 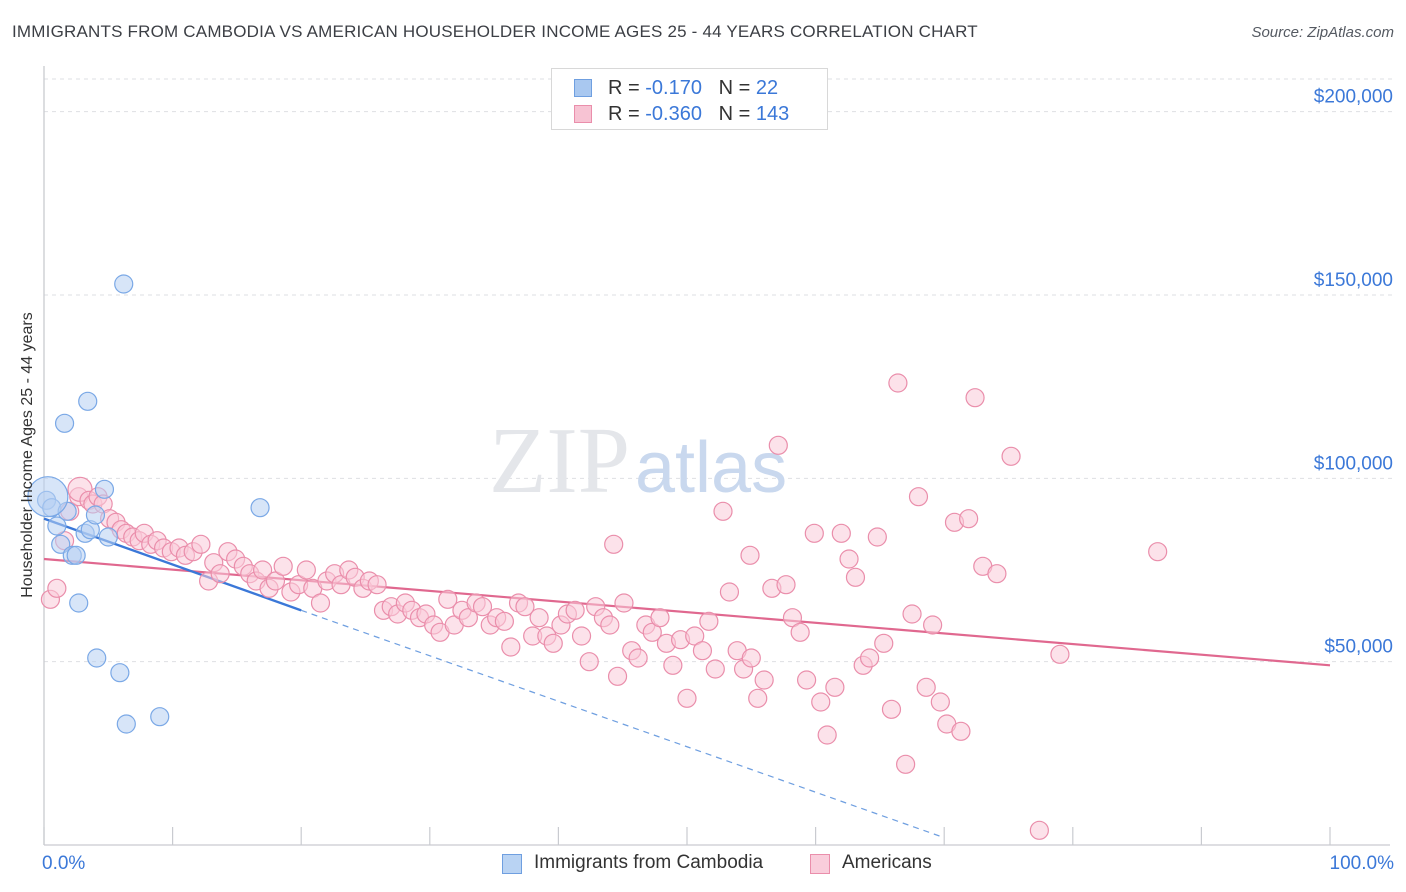 What do you see at coordinates (512, 864) in the screenshot?
I see `bottom-legend-swatch-cambodia` at bounding box center [512, 864].